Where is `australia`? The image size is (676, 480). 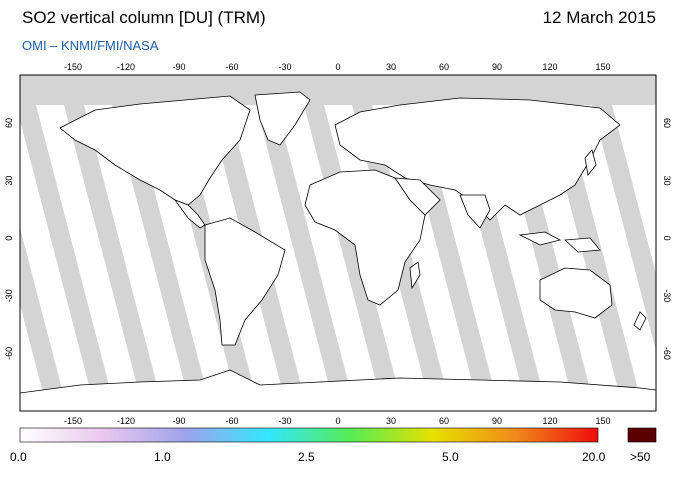
australia is located at coordinates (576, 293).